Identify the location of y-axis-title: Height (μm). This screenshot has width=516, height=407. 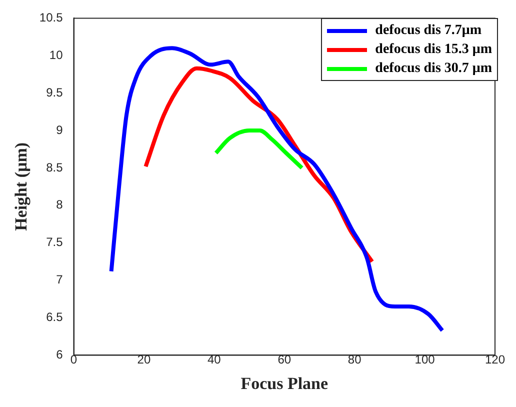
(21, 186).